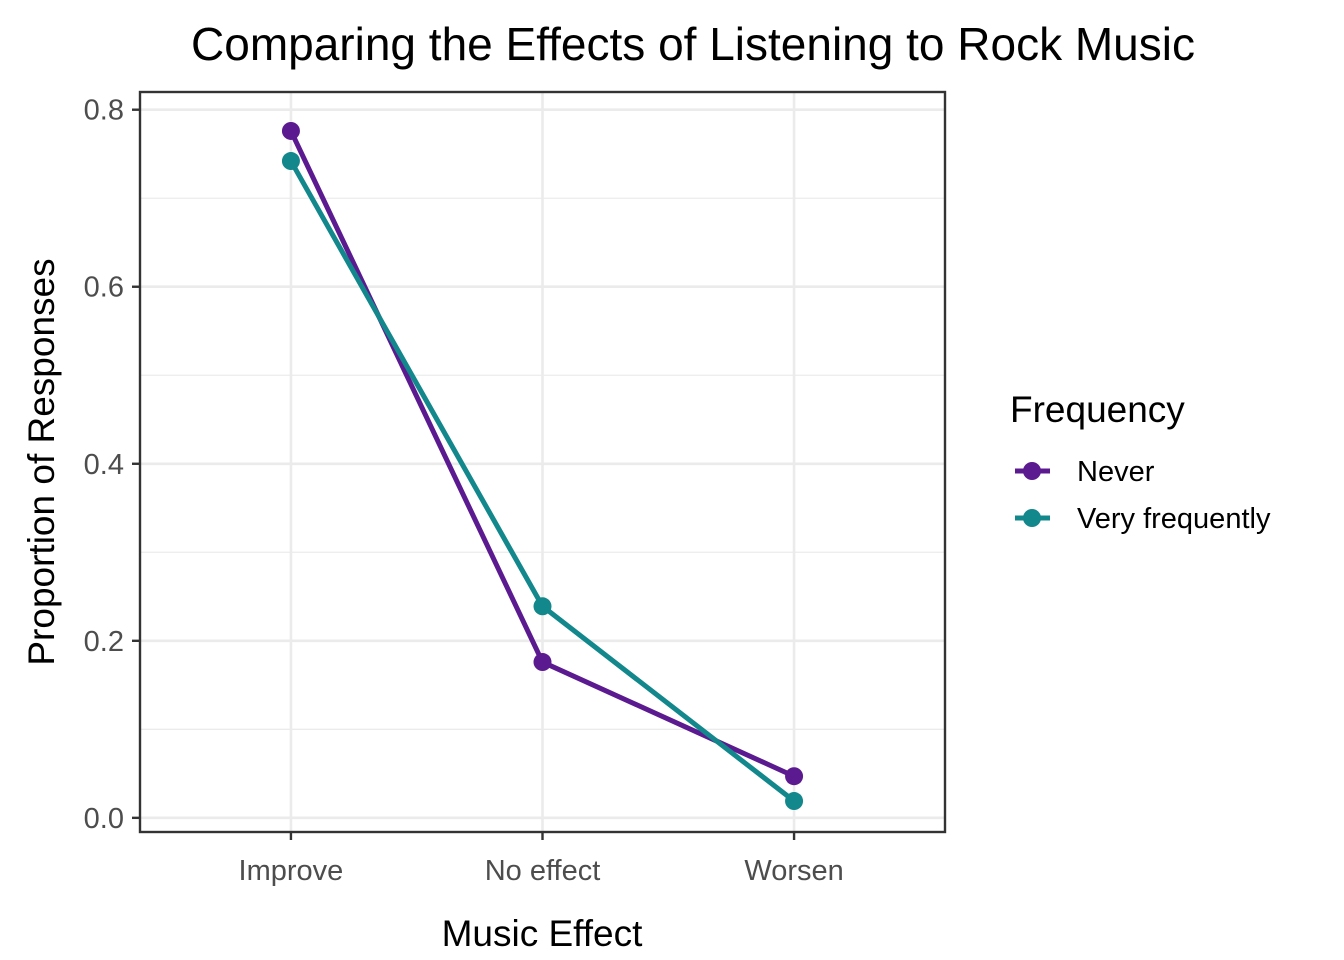  I want to click on y-tick-label: 0.8, so click(104, 111).